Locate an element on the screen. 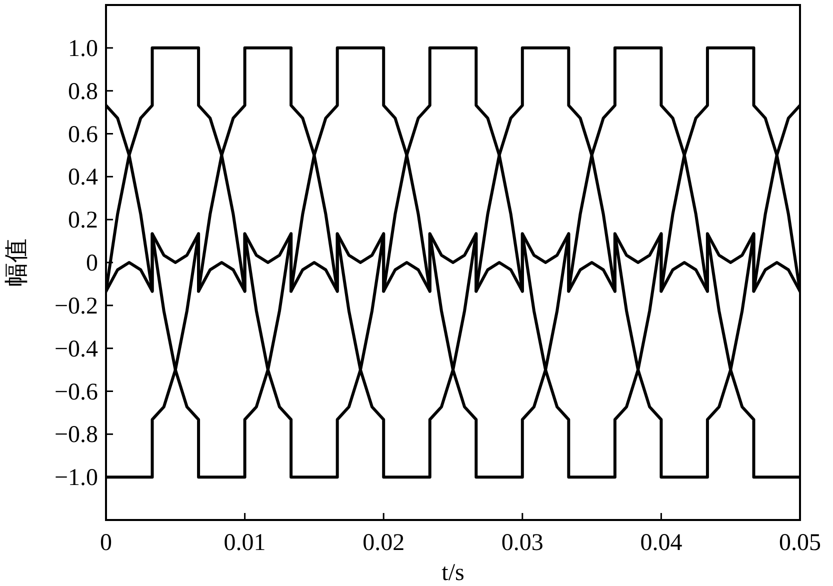 The image size is (833, 586). y-tick-label: −0.6 is located at coordinates (76, 392).